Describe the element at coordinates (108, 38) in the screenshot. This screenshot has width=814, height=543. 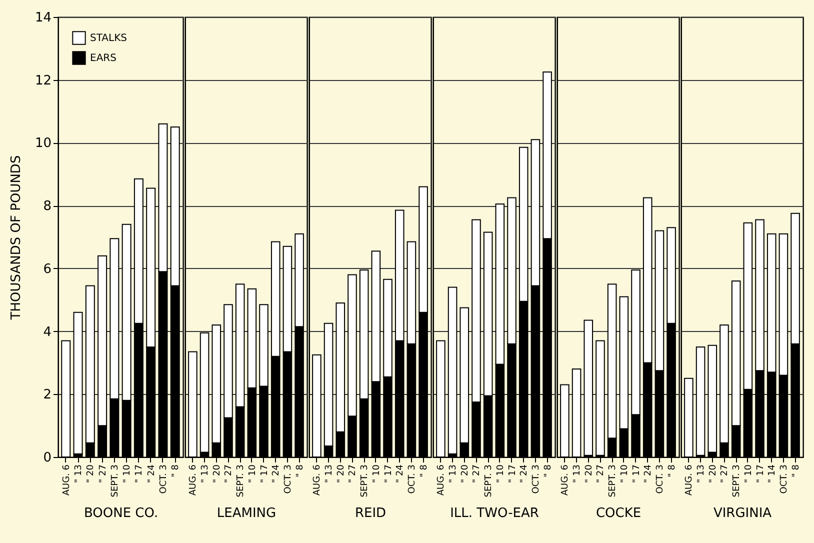
I see `legend-label: STALKS` at that location.